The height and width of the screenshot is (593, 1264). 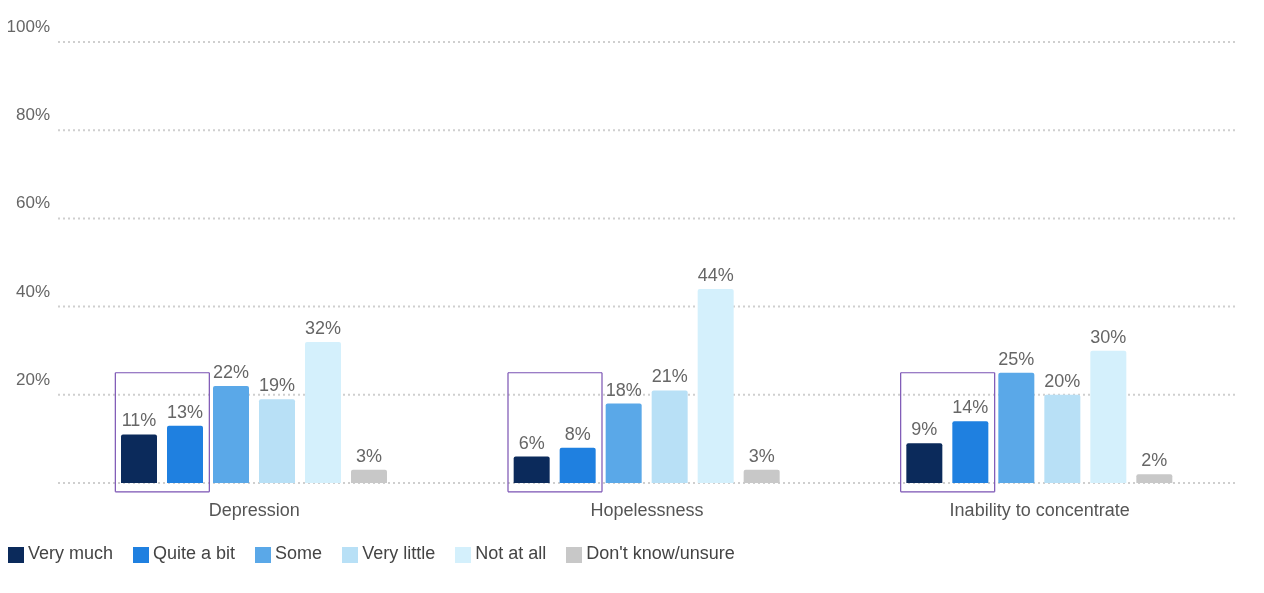 What do you see at coordinates (185, 411) in the screenshot?
I see `data-label: 13%` at bounding box center [185, 411].